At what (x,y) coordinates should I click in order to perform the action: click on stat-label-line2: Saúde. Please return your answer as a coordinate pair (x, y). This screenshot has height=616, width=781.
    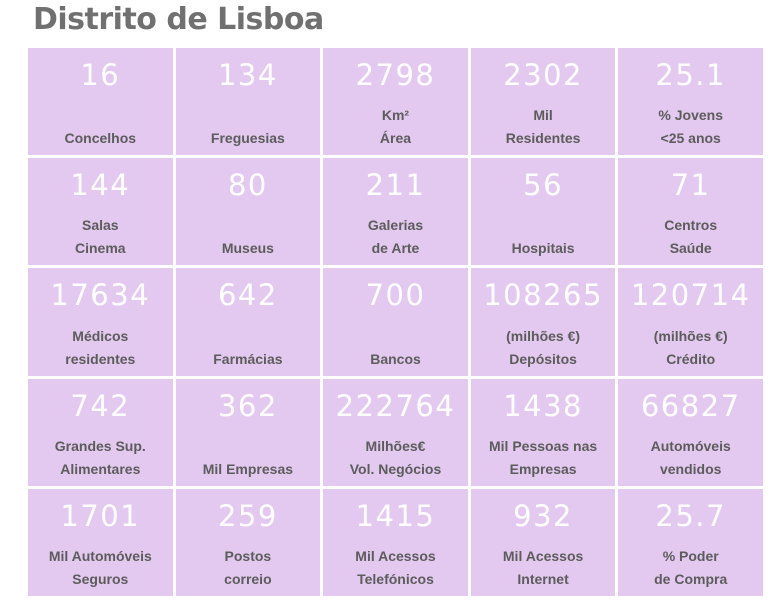
    Looking at the image, I should click on (690, 248).